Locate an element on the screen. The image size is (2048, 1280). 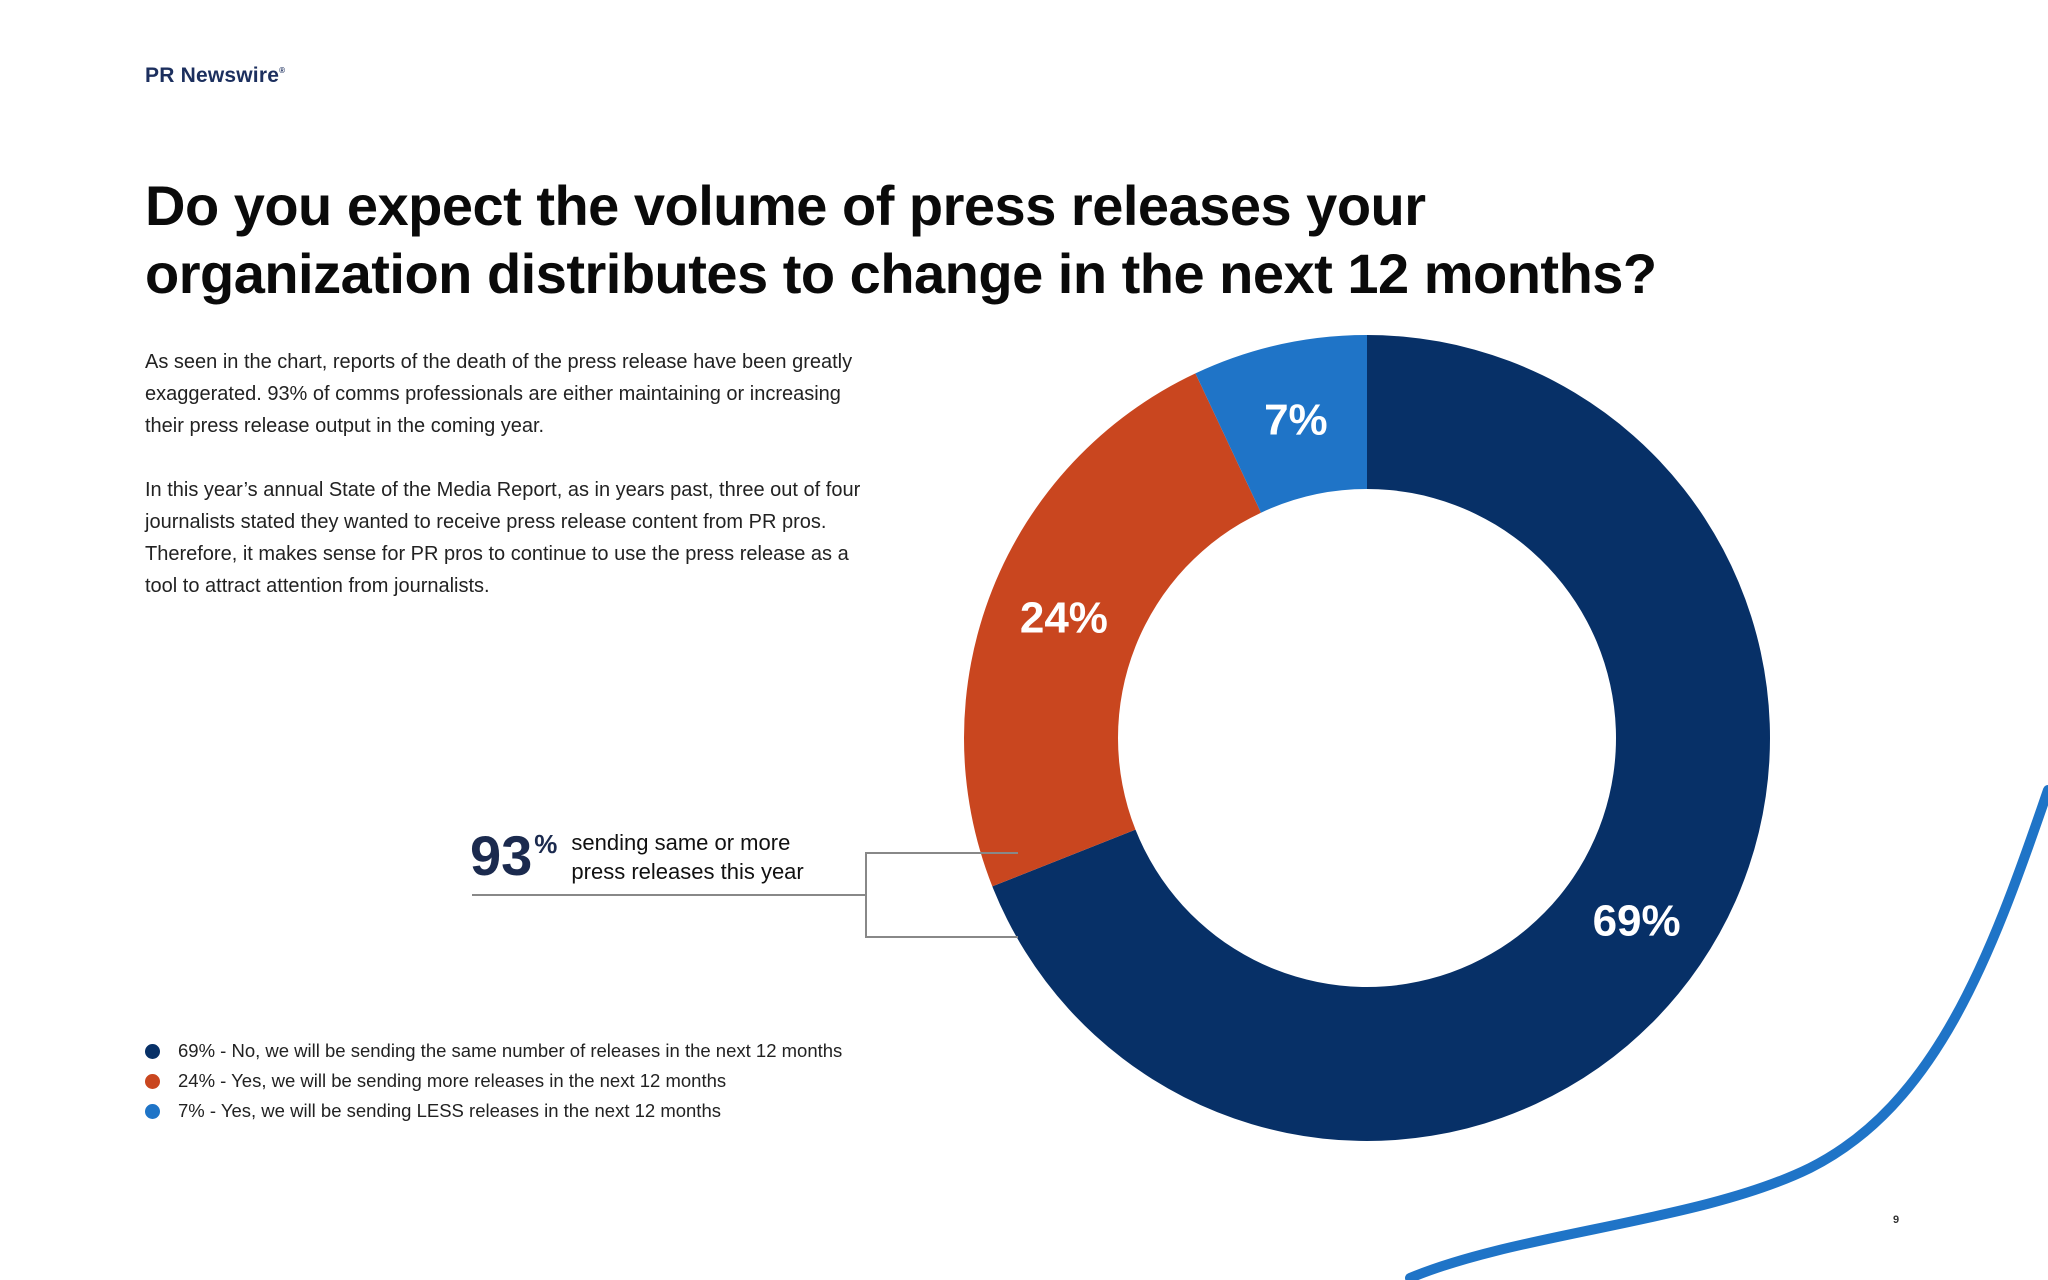
brand-name: PR Newswire is located at coordinates (212, 75).